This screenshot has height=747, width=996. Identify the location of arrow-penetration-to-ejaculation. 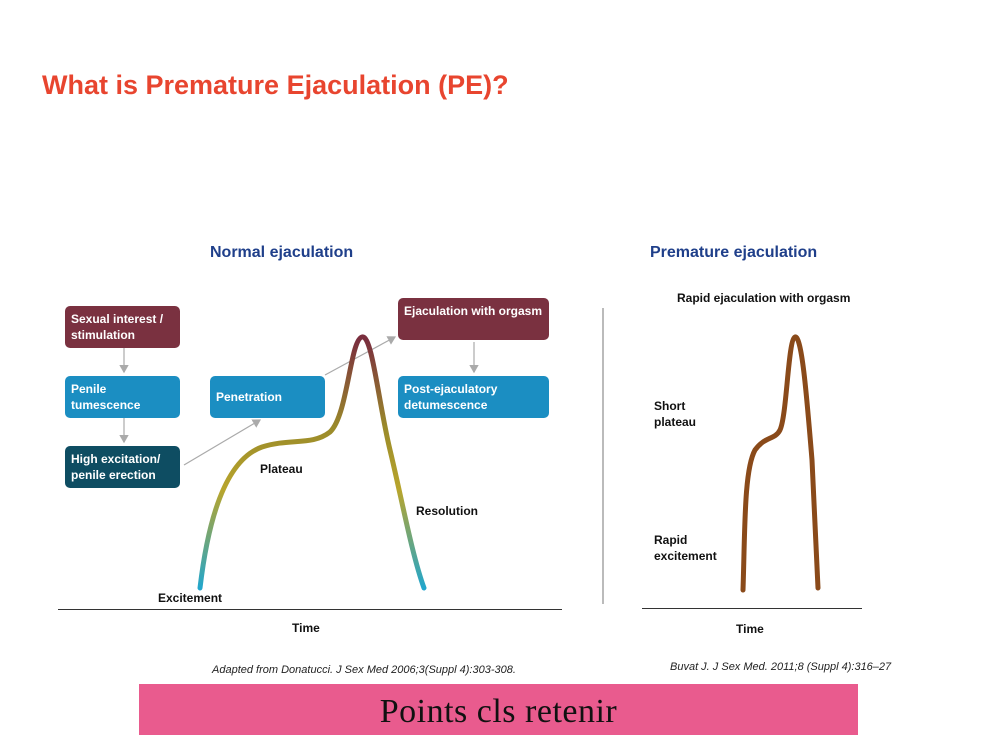
(360, 356).